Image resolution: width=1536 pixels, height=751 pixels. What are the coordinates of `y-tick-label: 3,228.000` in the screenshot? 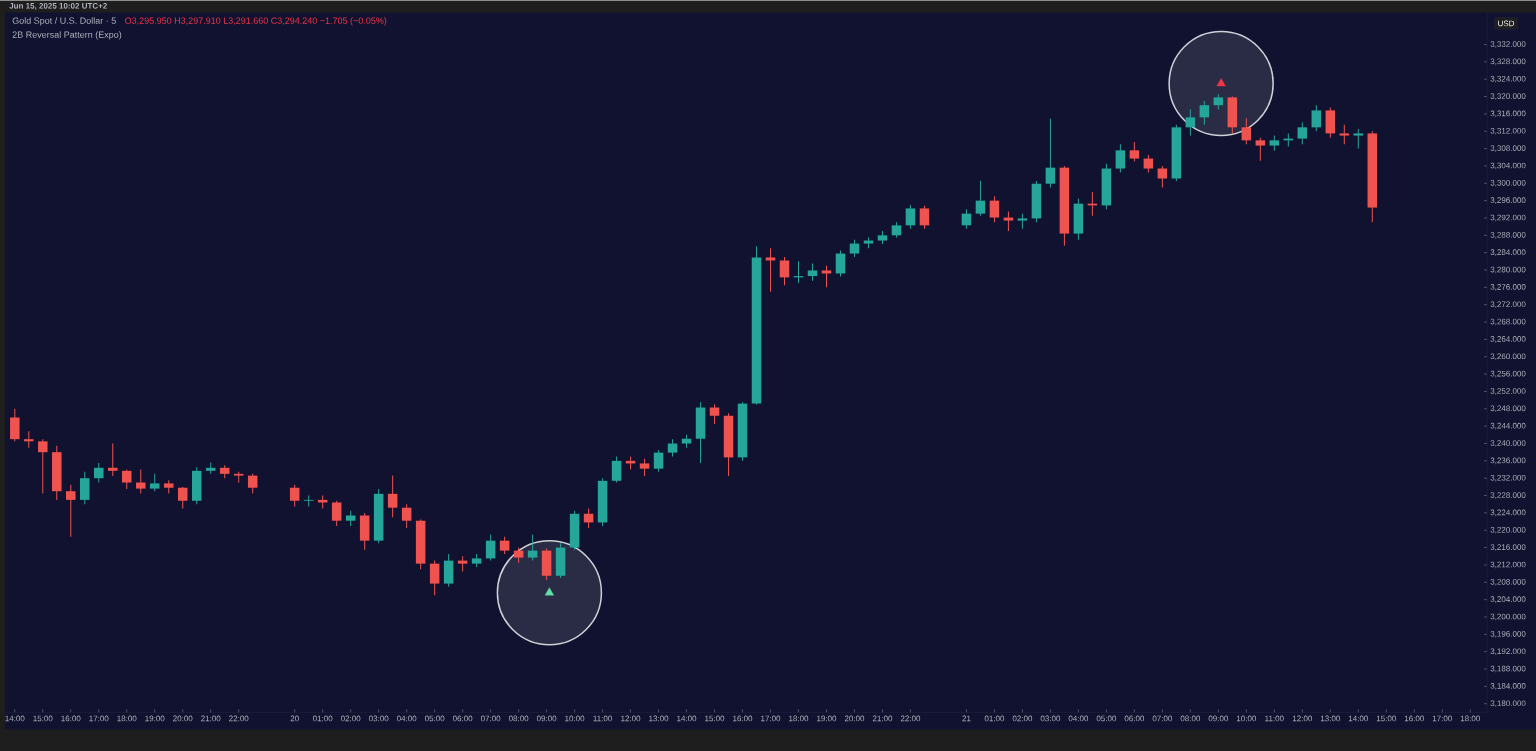 It's located at (1508, 495).